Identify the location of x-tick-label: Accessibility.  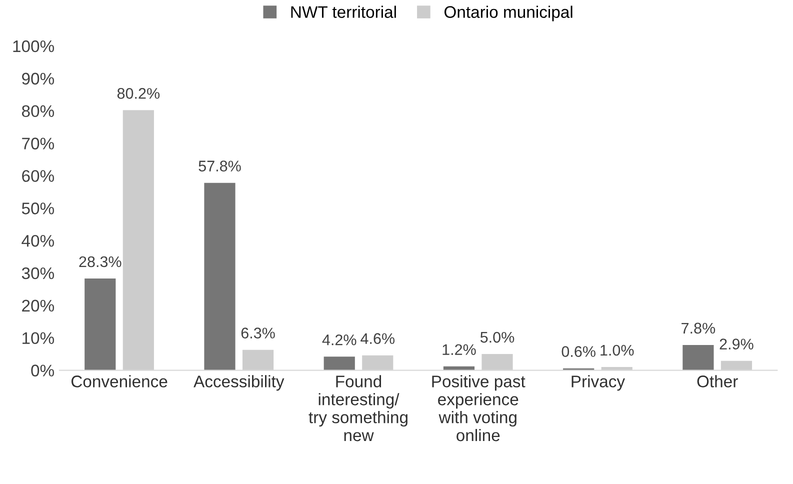
(239, 383).